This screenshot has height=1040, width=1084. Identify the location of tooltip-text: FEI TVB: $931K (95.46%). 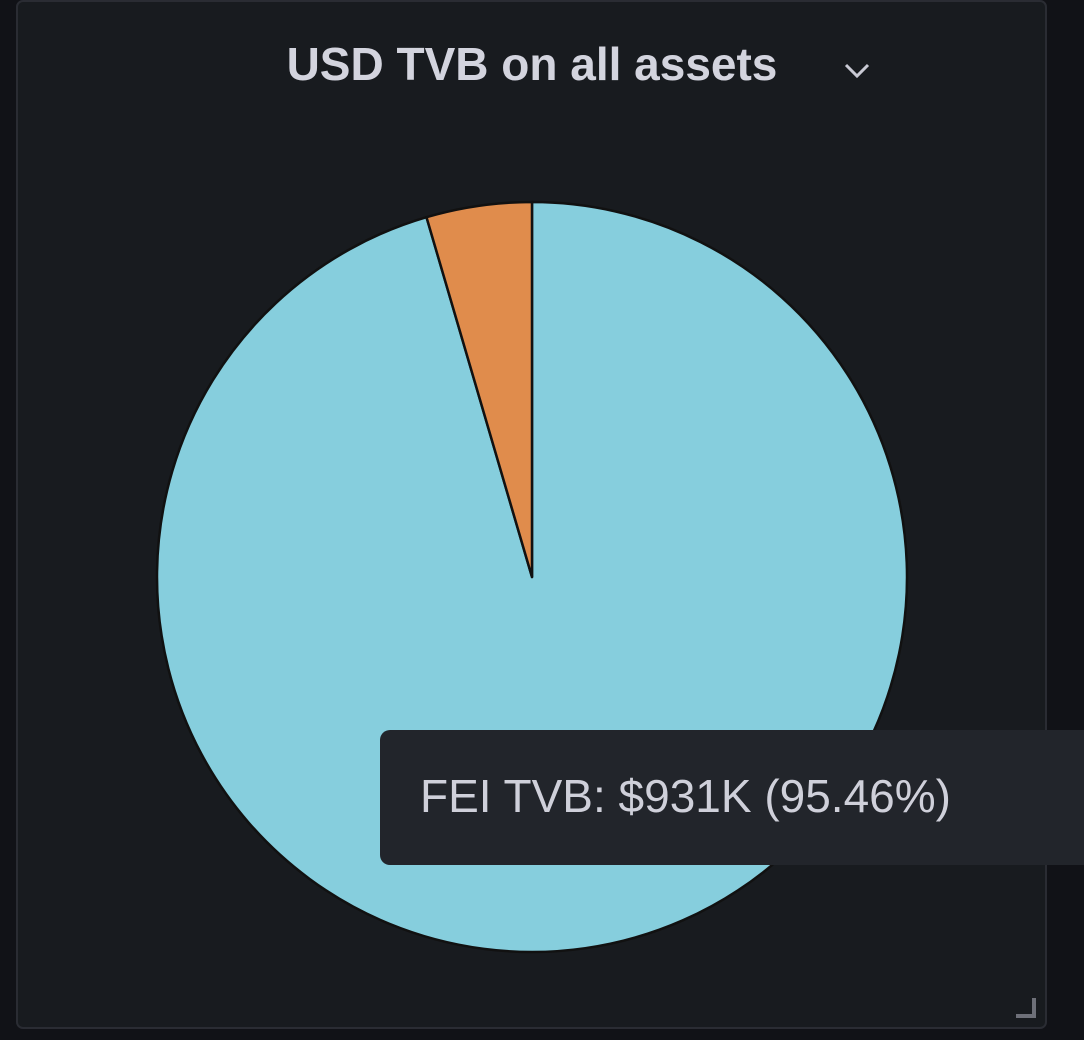
(685, 796).